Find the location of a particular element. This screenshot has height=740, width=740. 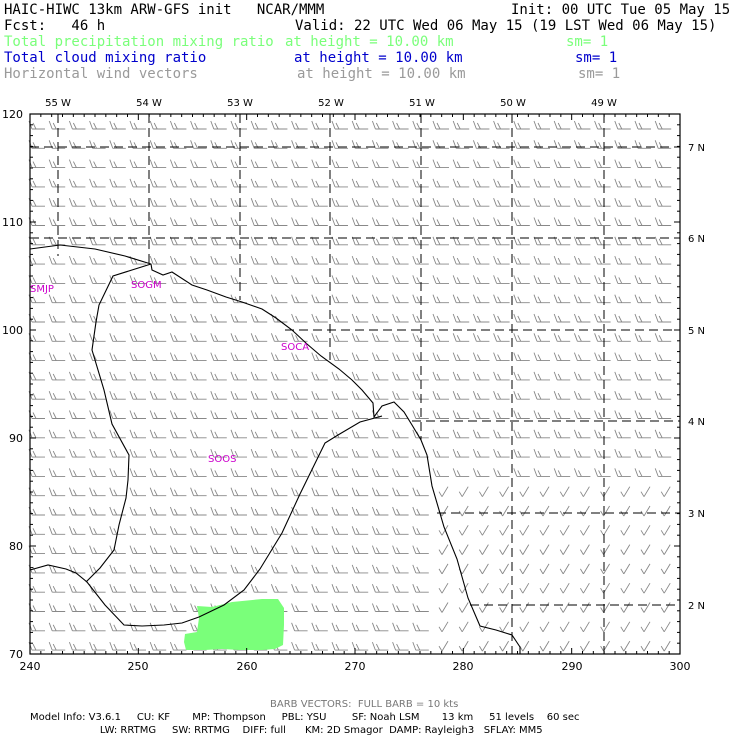

y-tick-label: 100 is located at coordinates (12, 330).